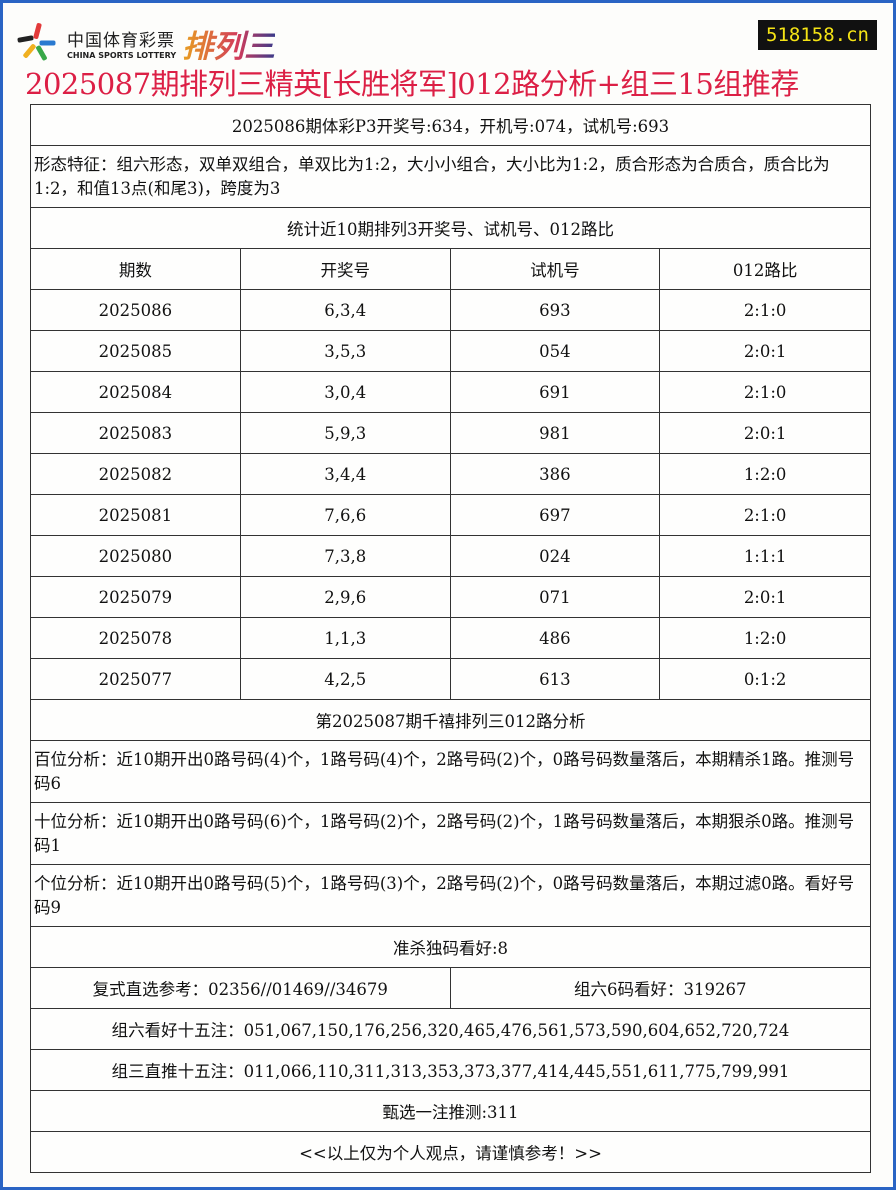 The width and height of the screenshot is (896, 1190). Describe the element at coordinates (765, 556) in the screenshot. I see `table-cell: 1:1:1` at that location.